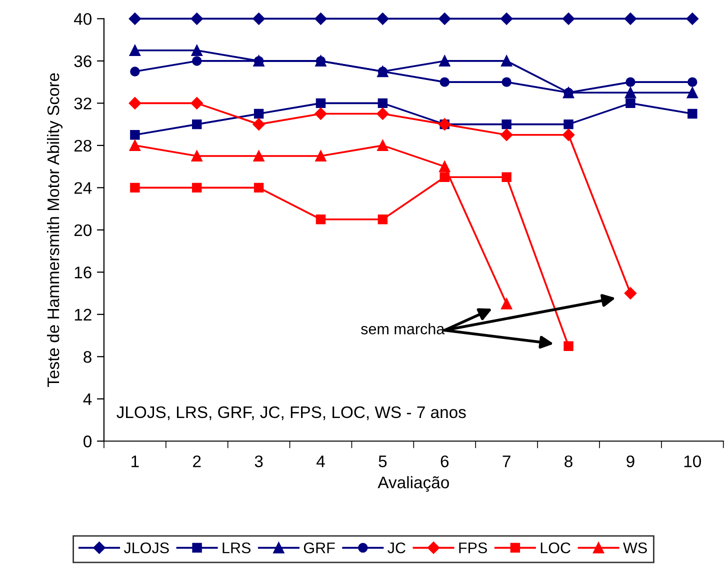  Describe the element at coordinates (87, 399) in the screenshot. I see `y-tick-label: 4` at that location.